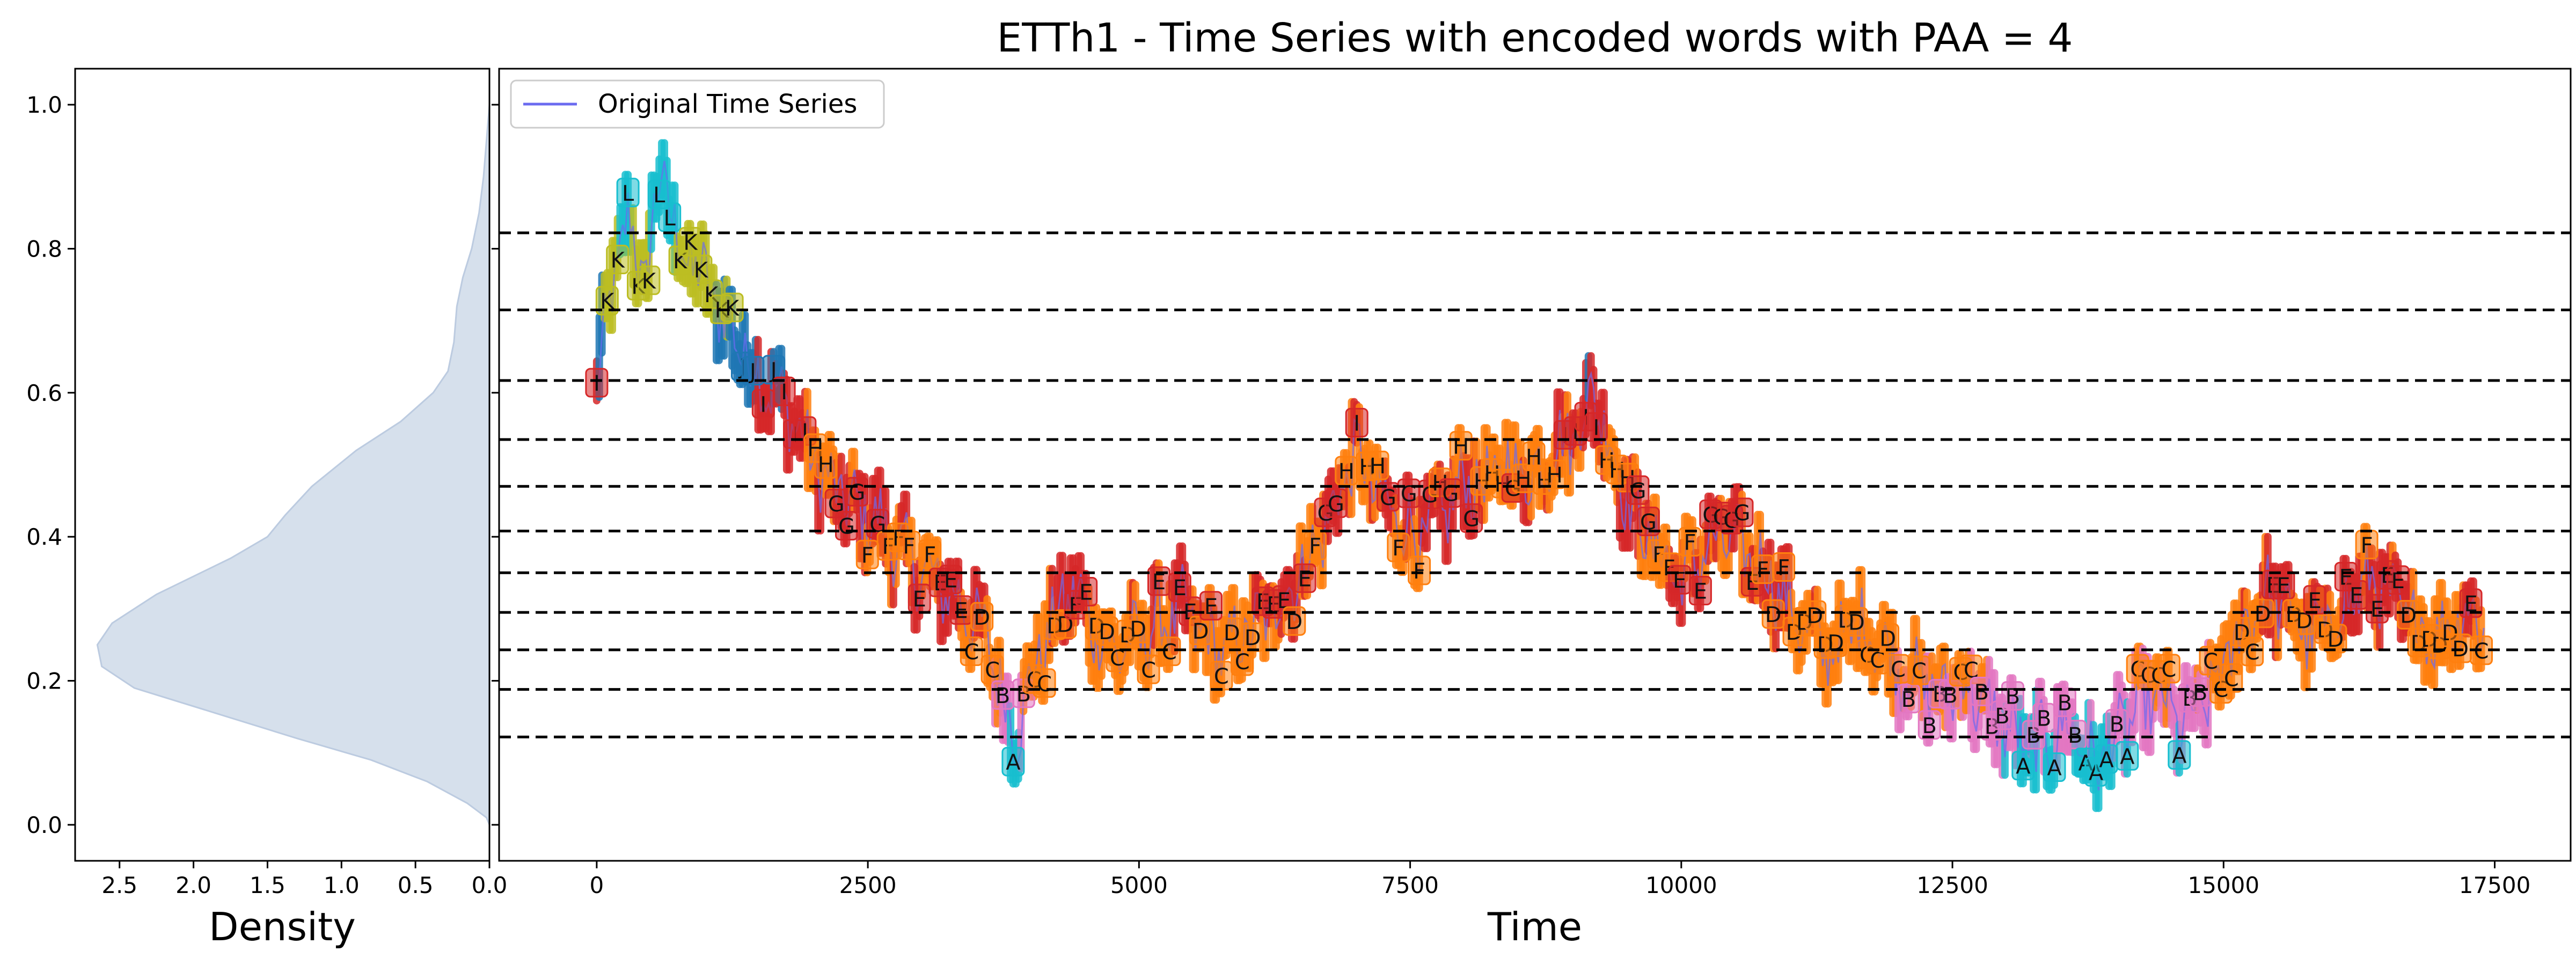 The height and width of the screenshot is (966, 2576). I want to click on time-x-tick-label: 10000, so click(1681, 885).